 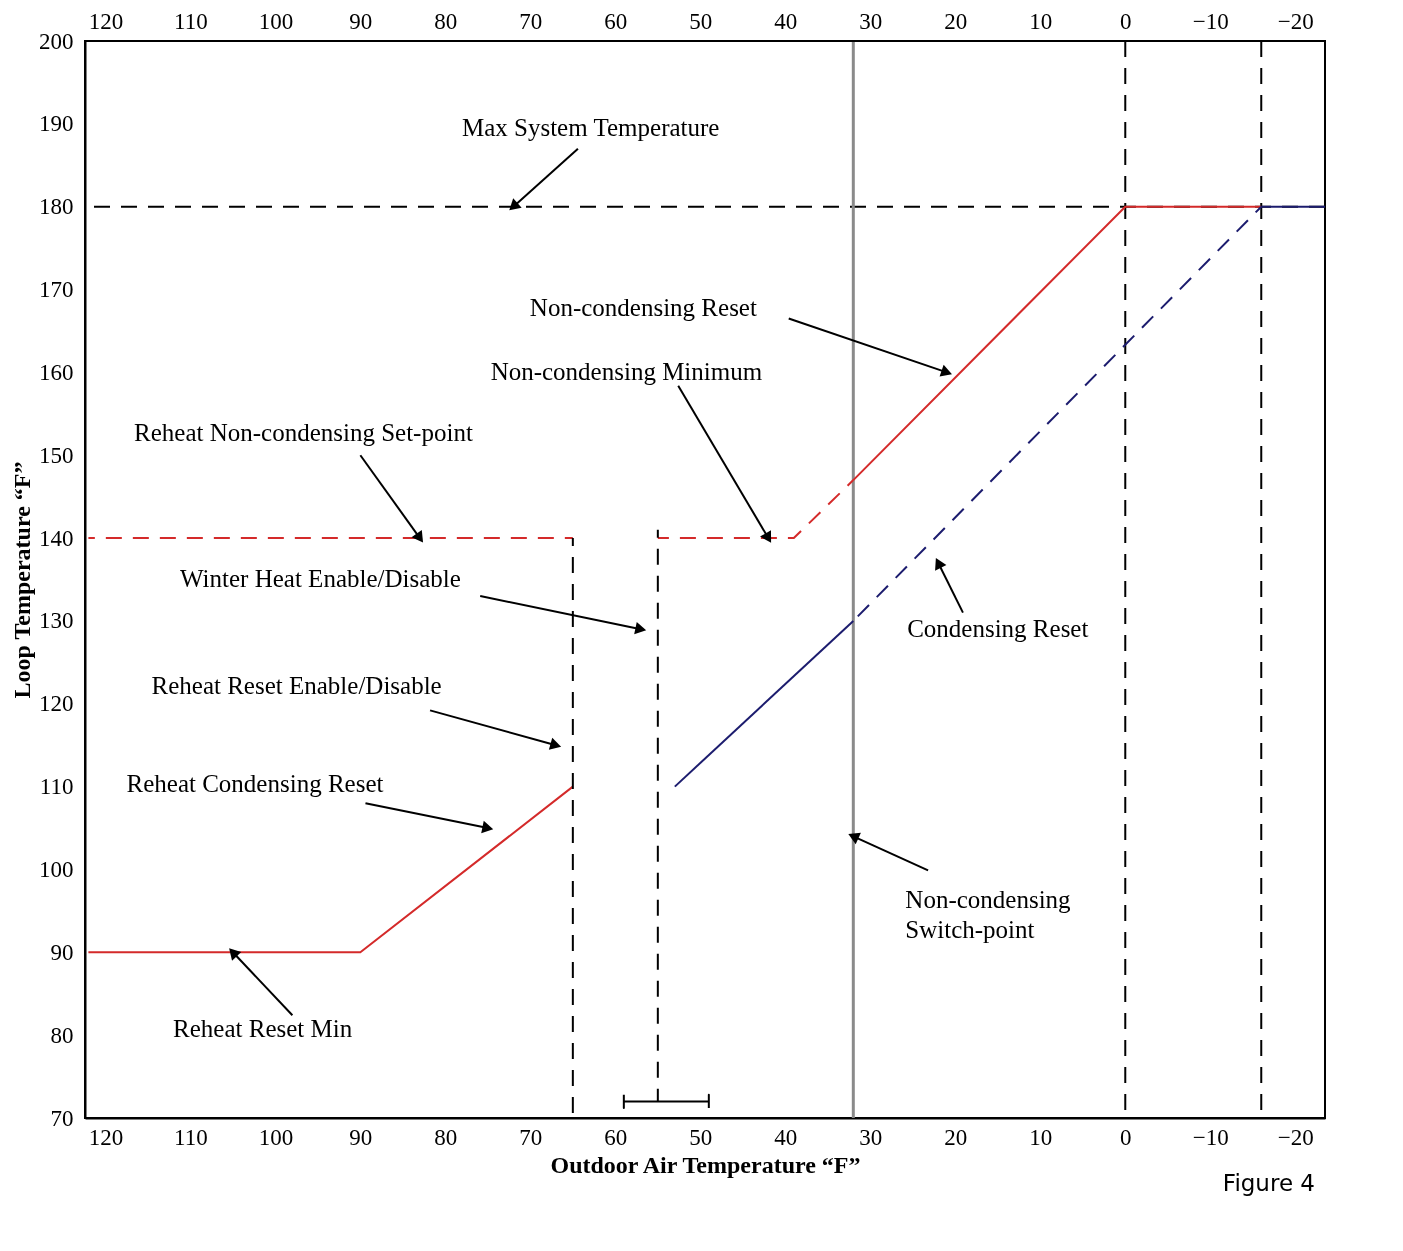 What do you see at coordinates (871, 21) in the screenshot?
I see `x2-tick-label: 30` at bounding box center [871, 21].